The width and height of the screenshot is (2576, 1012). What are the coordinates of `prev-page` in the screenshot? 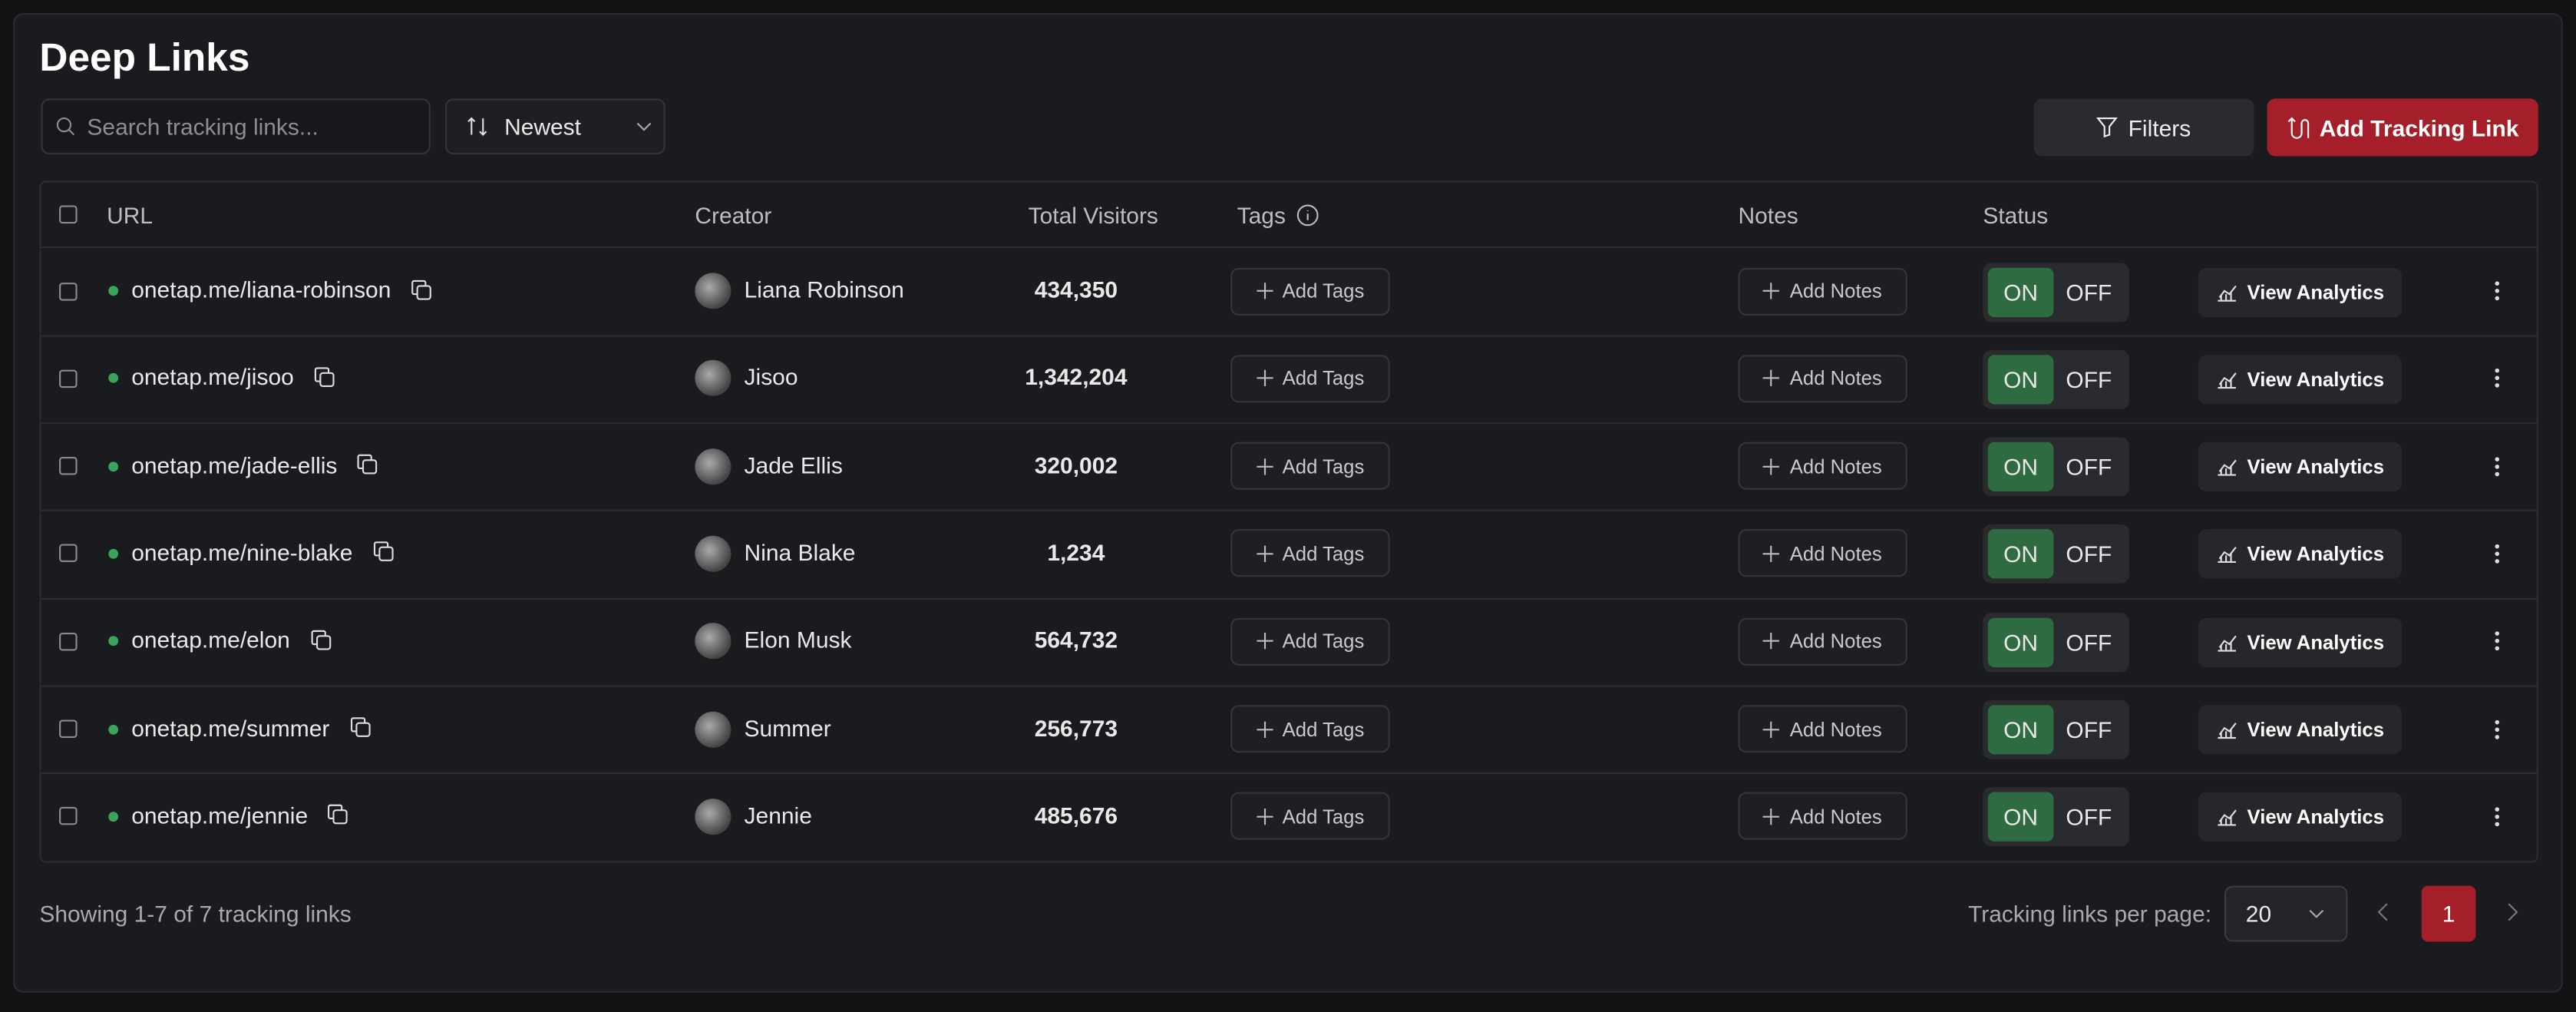 It's located at (2384, 912).